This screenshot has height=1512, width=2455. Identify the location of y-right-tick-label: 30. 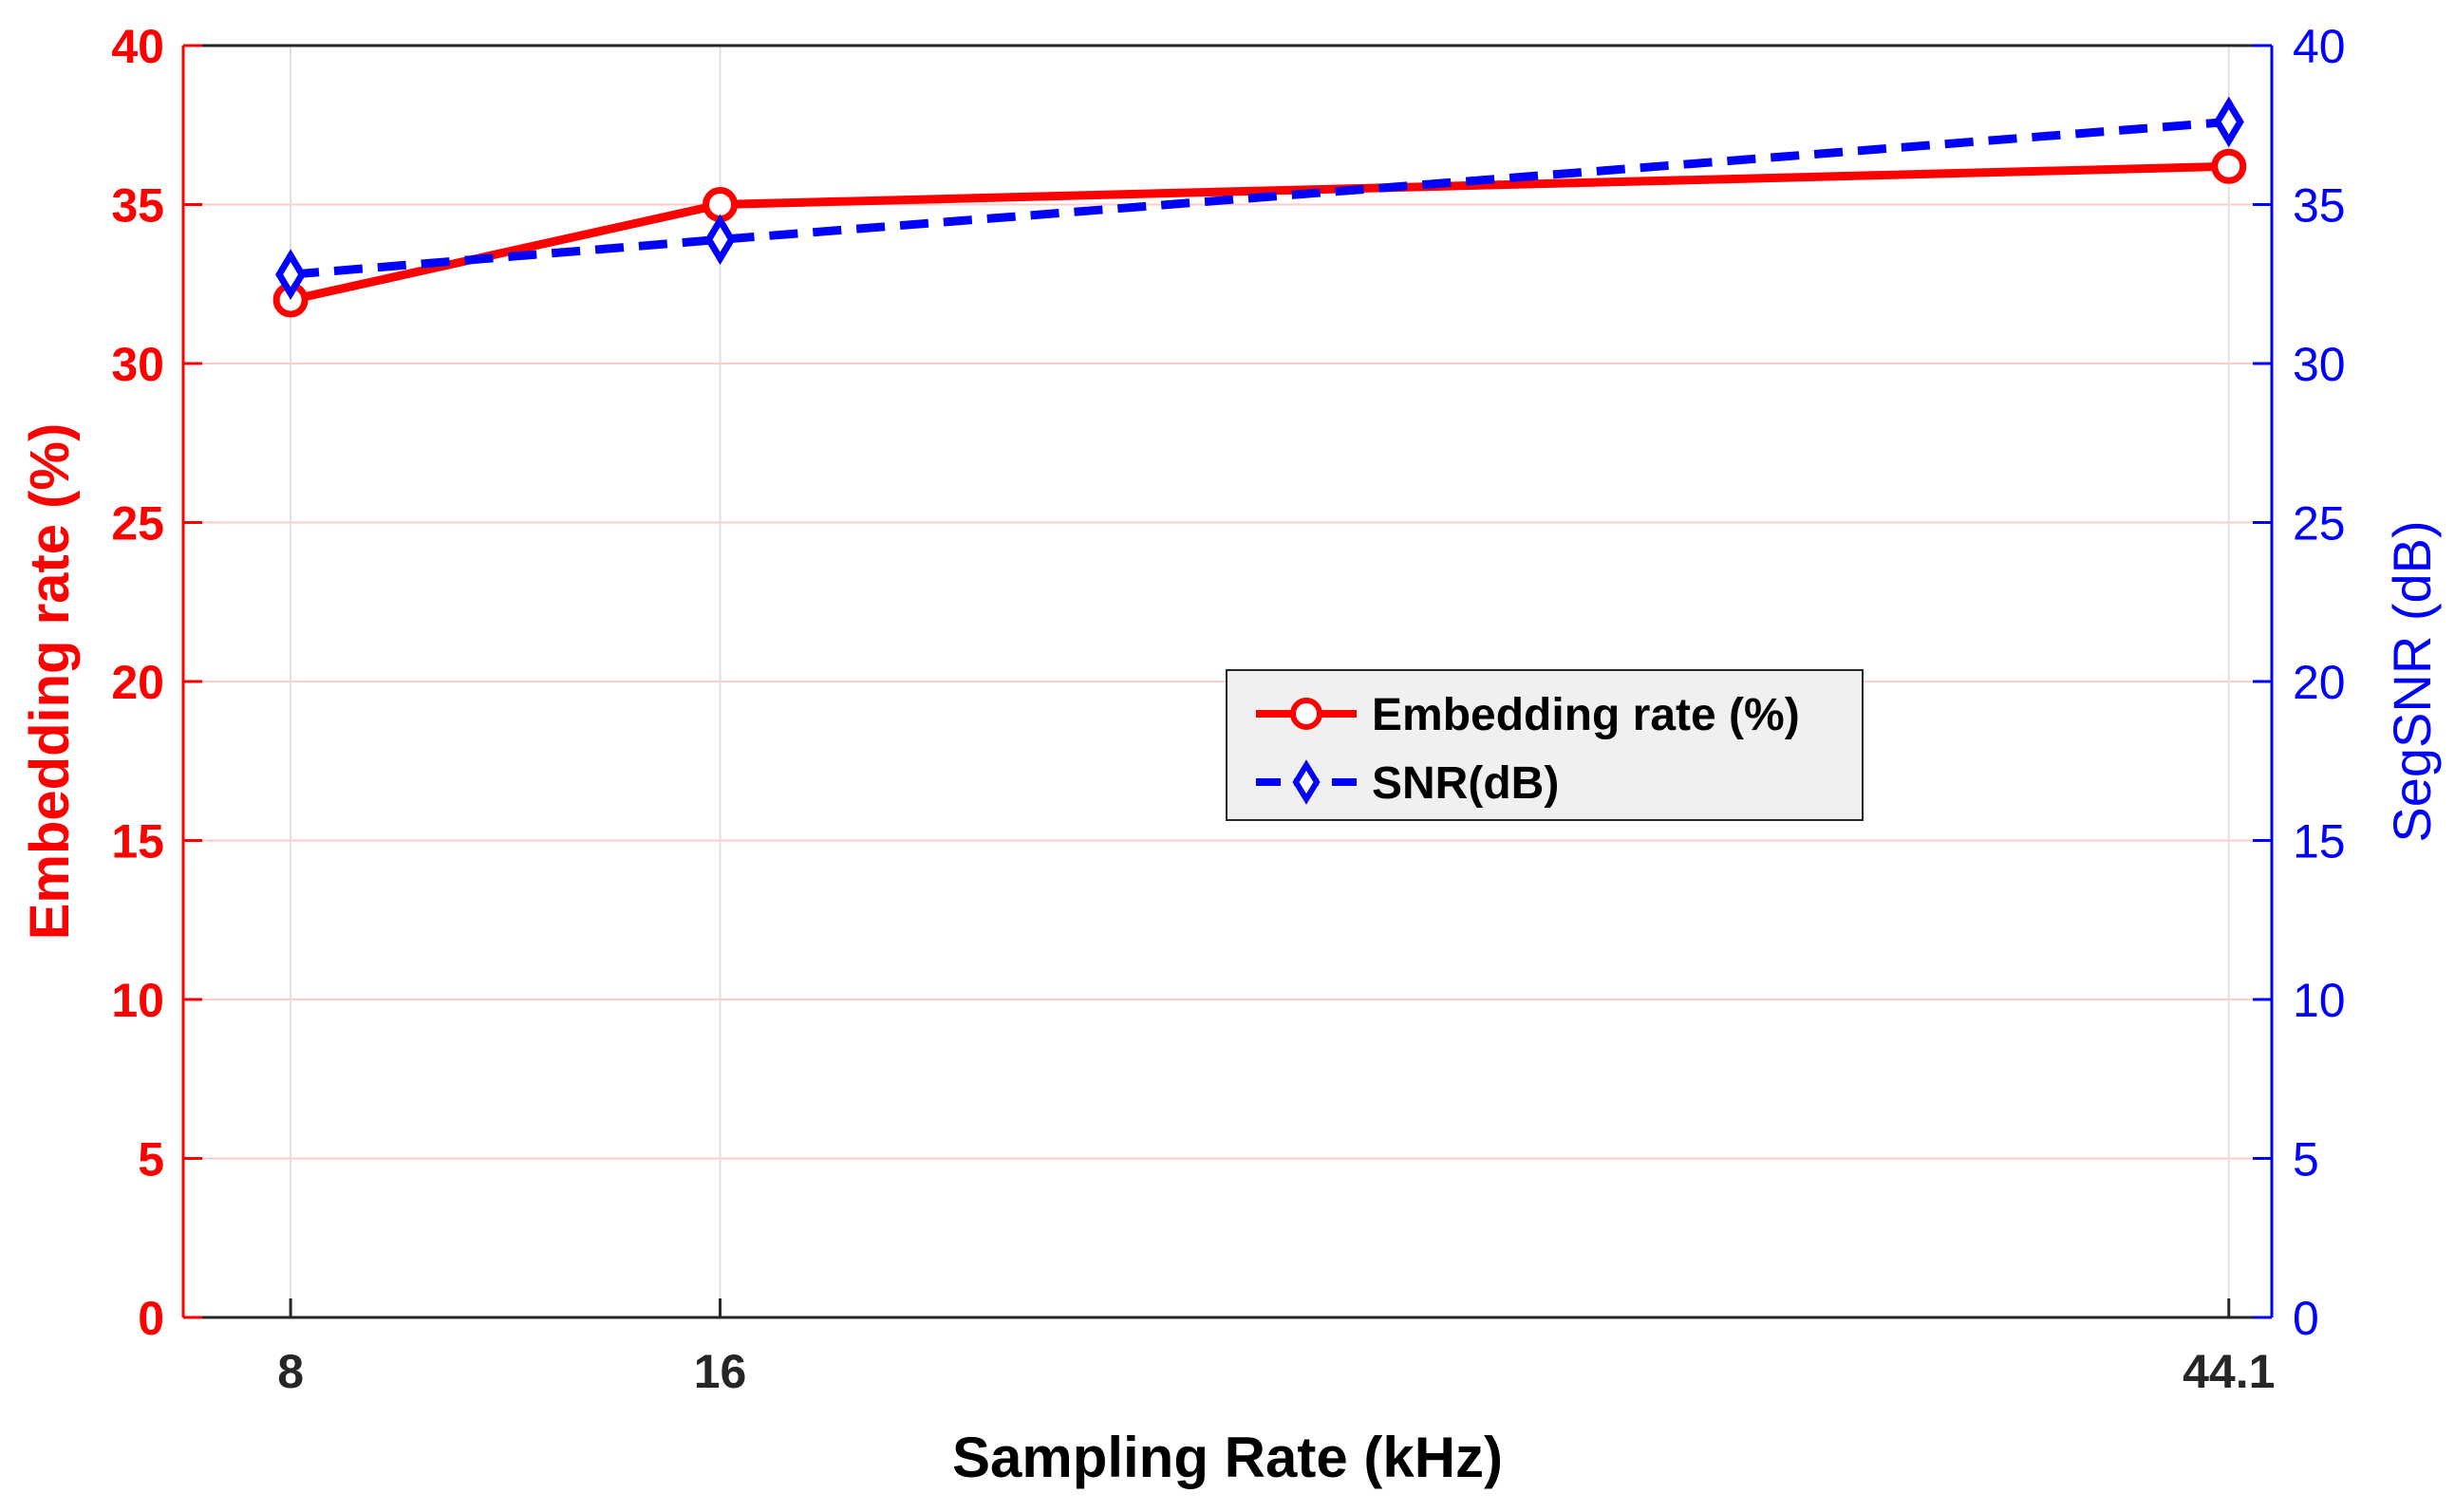
(2319, 364).